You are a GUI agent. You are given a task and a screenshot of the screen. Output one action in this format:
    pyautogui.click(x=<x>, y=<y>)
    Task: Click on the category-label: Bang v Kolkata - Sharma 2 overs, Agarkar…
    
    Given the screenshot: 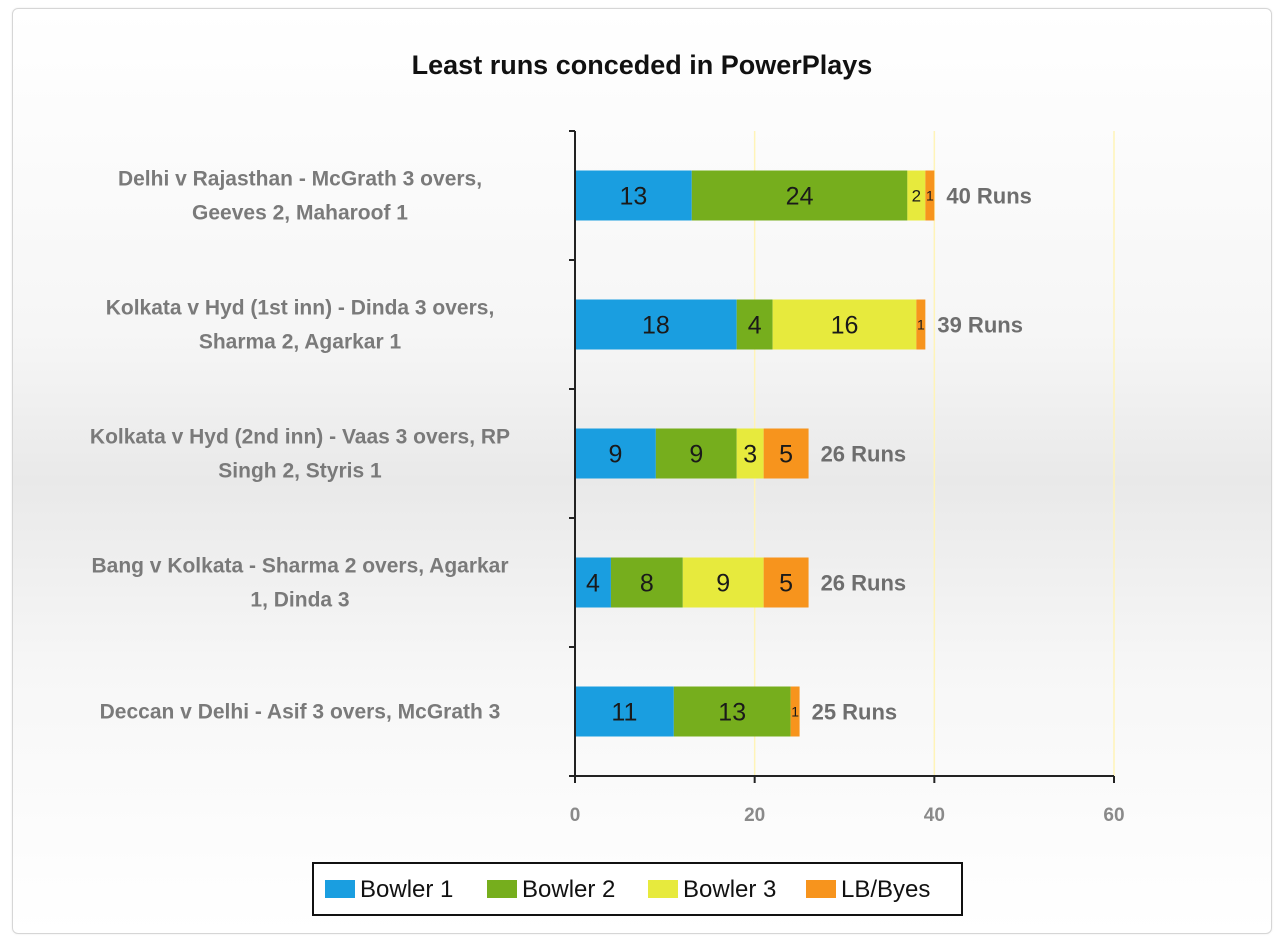 What is the action you would take?
    pyautogui.click(x=299, y=583)
    